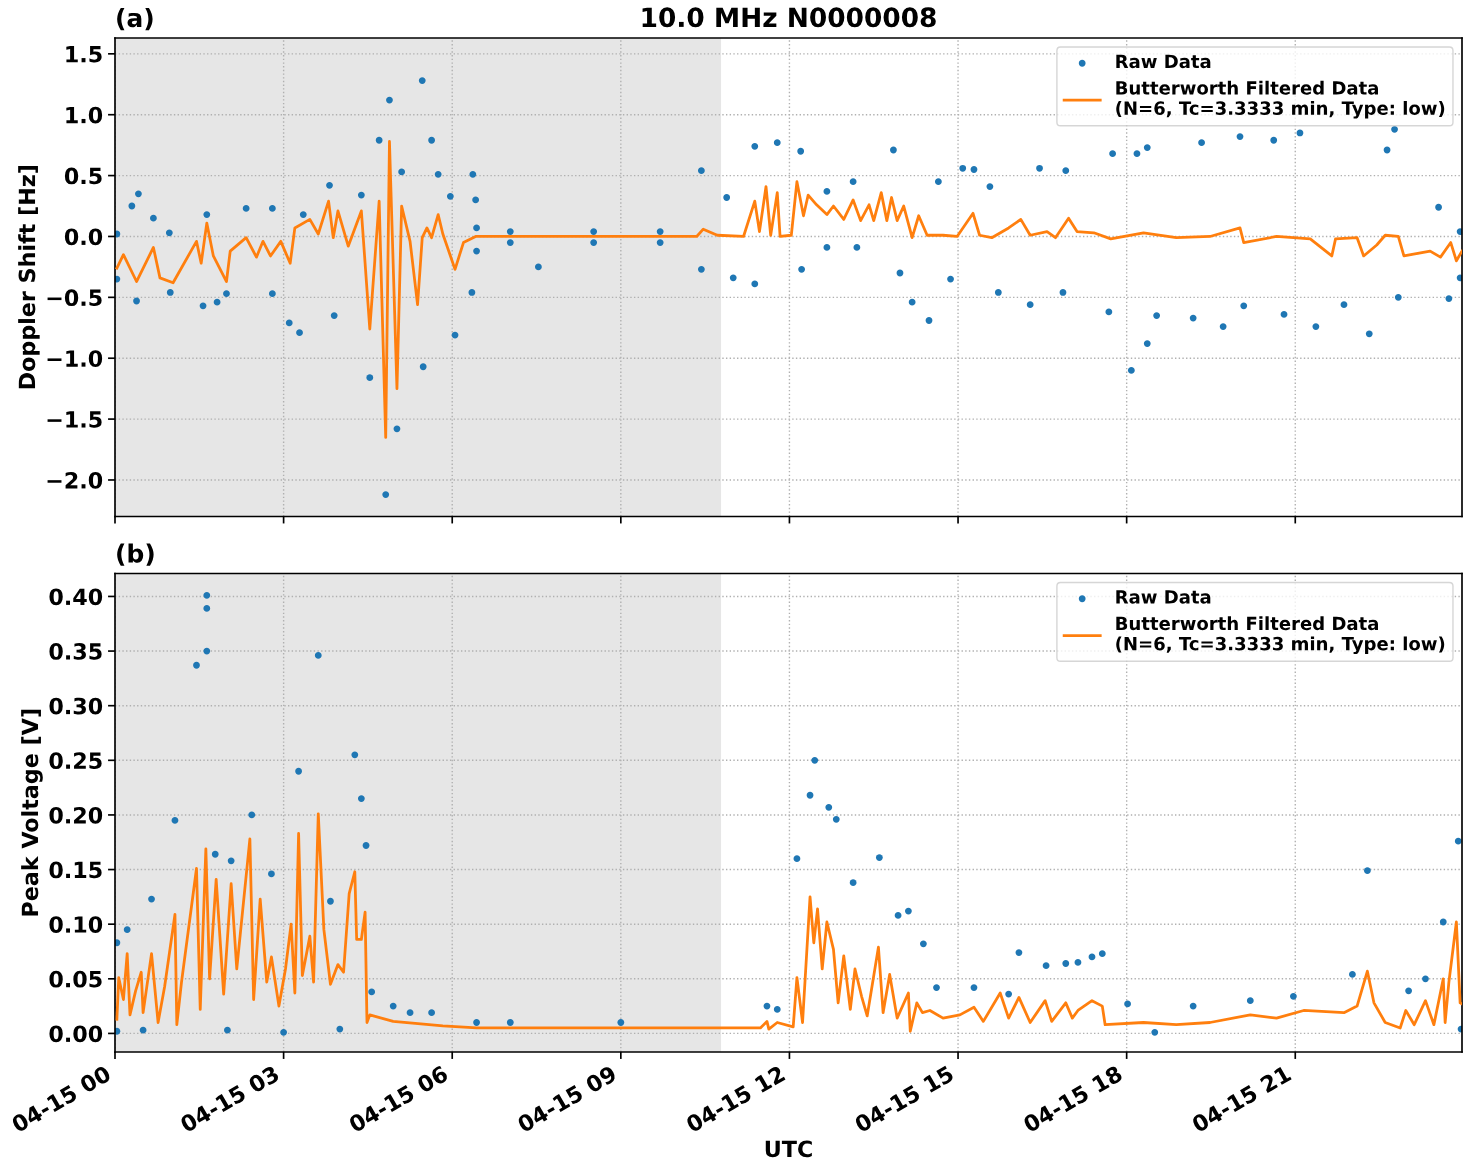 The height and width of the screenshot is (1172, 1472). I want to click on x-axis-title: UTC, so click(788, 1149).